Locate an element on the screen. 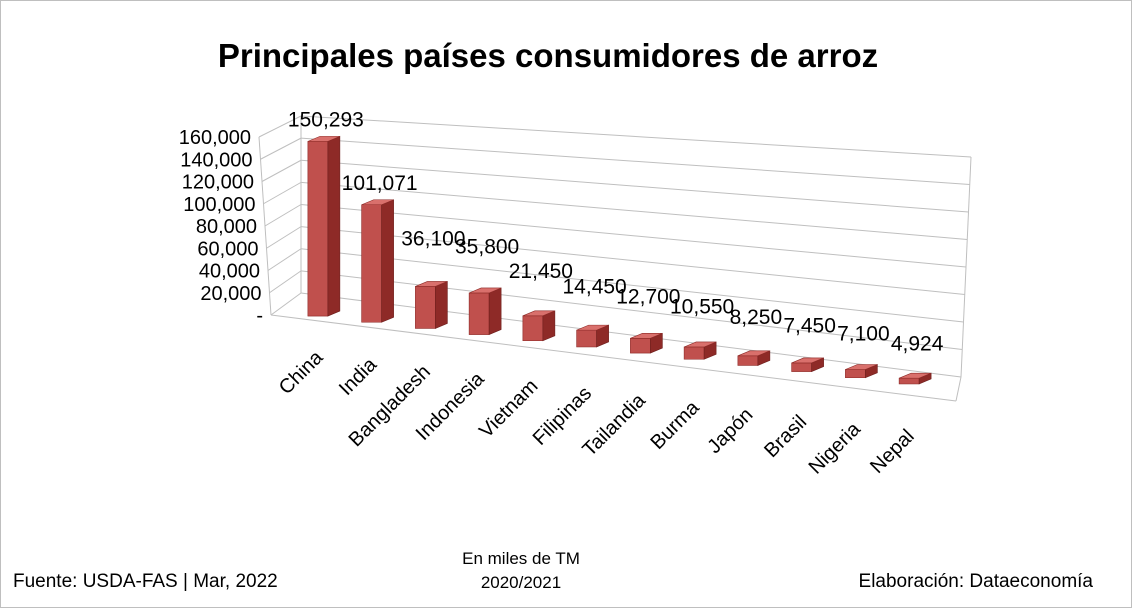 This screenshot has height=609, width=1132. left-wall-edge is located at coordinates (265, 226).